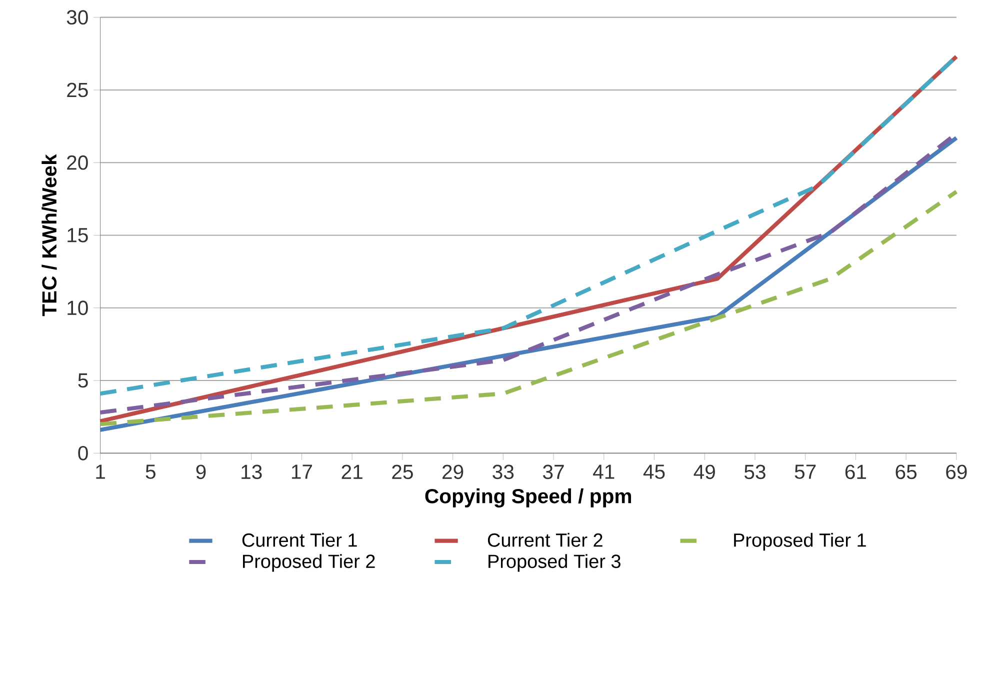 The height and width of the screenshot is (692, 995). Describe the element at coordinates (503, 471) in the screenshot. I see `x-tick-label: 33` at that location.